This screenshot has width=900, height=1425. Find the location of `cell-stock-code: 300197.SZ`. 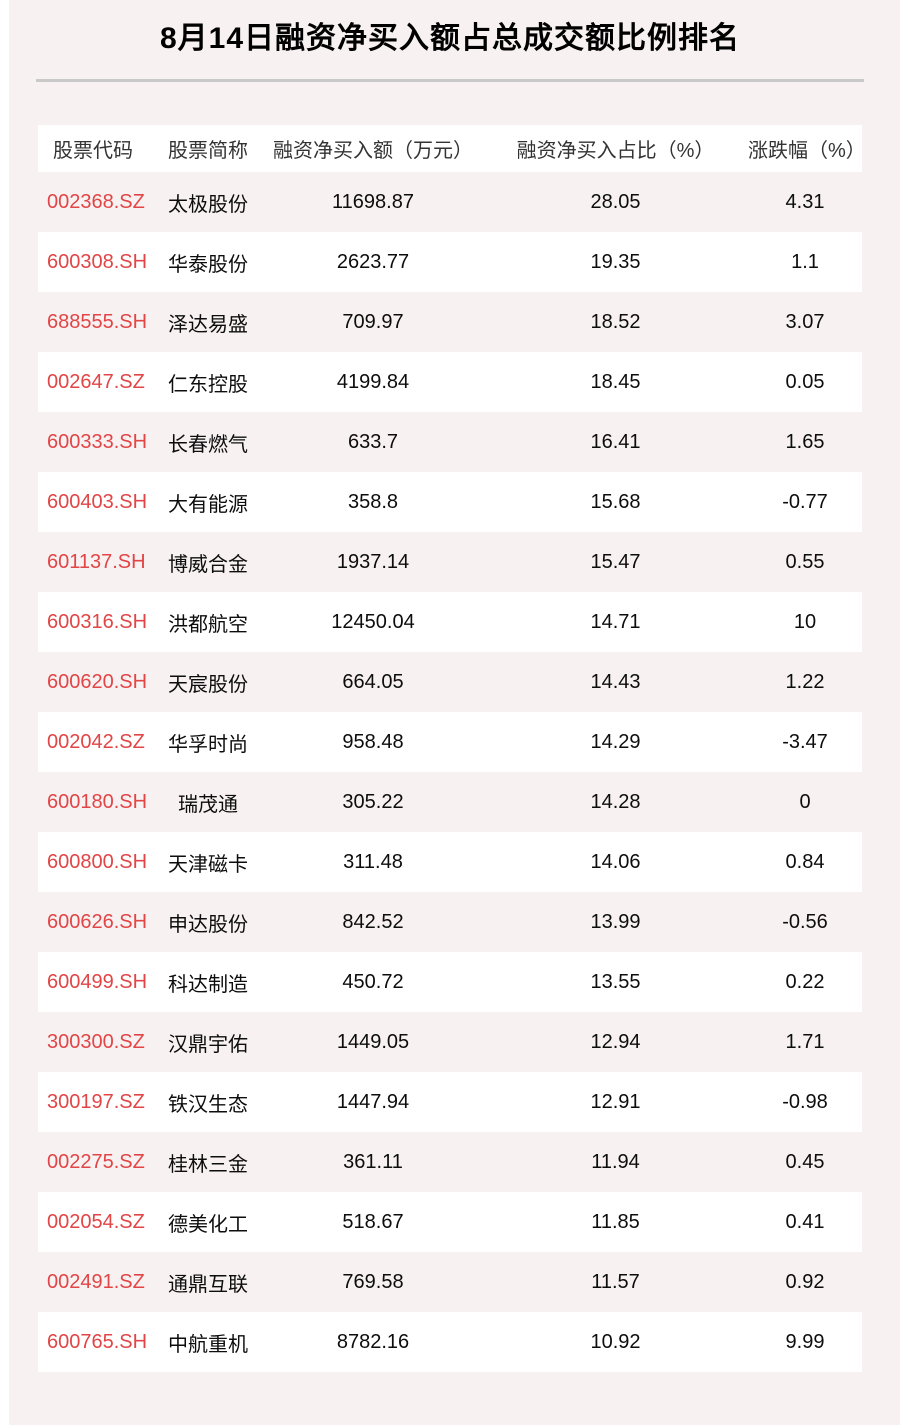

cell-stock-code: 300197.SZ is located at coordinates (96, 1101).